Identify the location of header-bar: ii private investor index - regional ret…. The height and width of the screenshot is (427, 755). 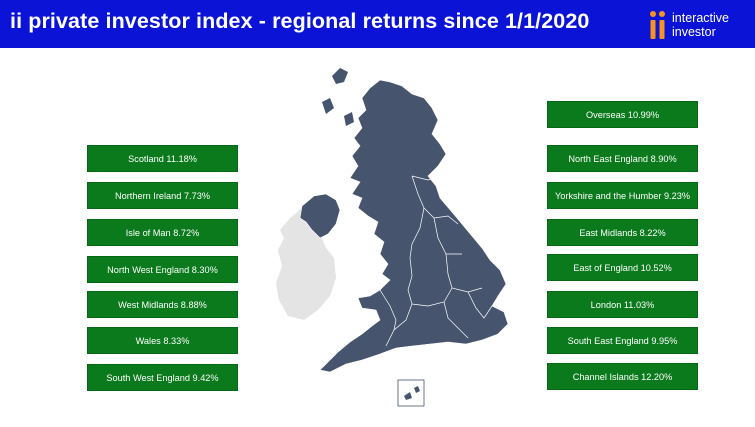
(377, 24).